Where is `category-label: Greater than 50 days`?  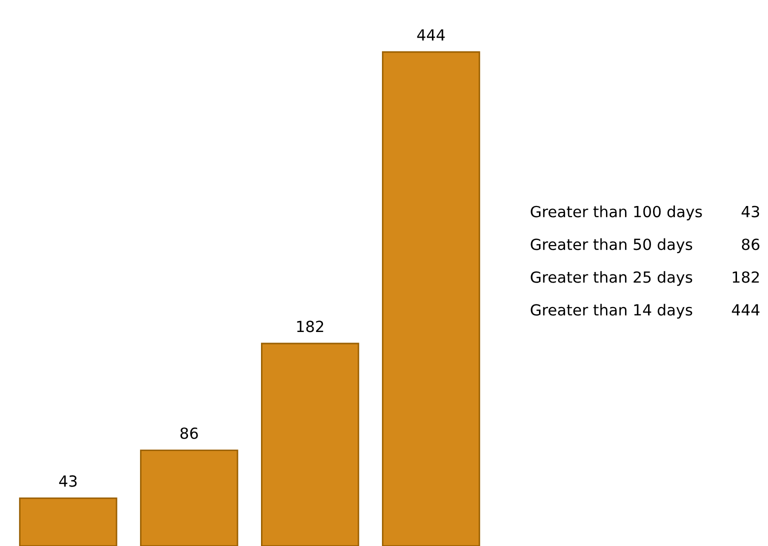 category-label: Greater than 50 days is located at coordinates (611, 246).